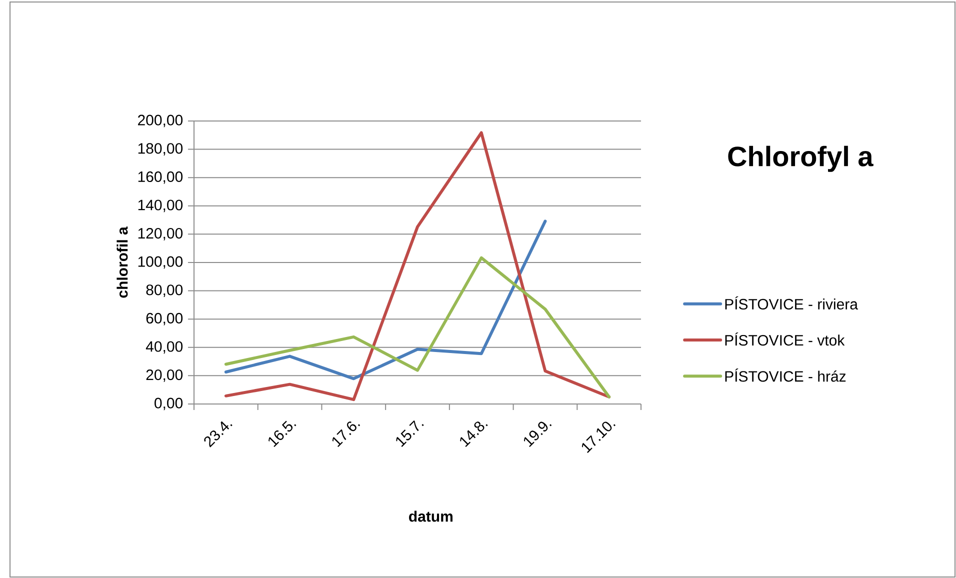  I want to click on y-axis-title: chlorofil a, so click(122, 262).